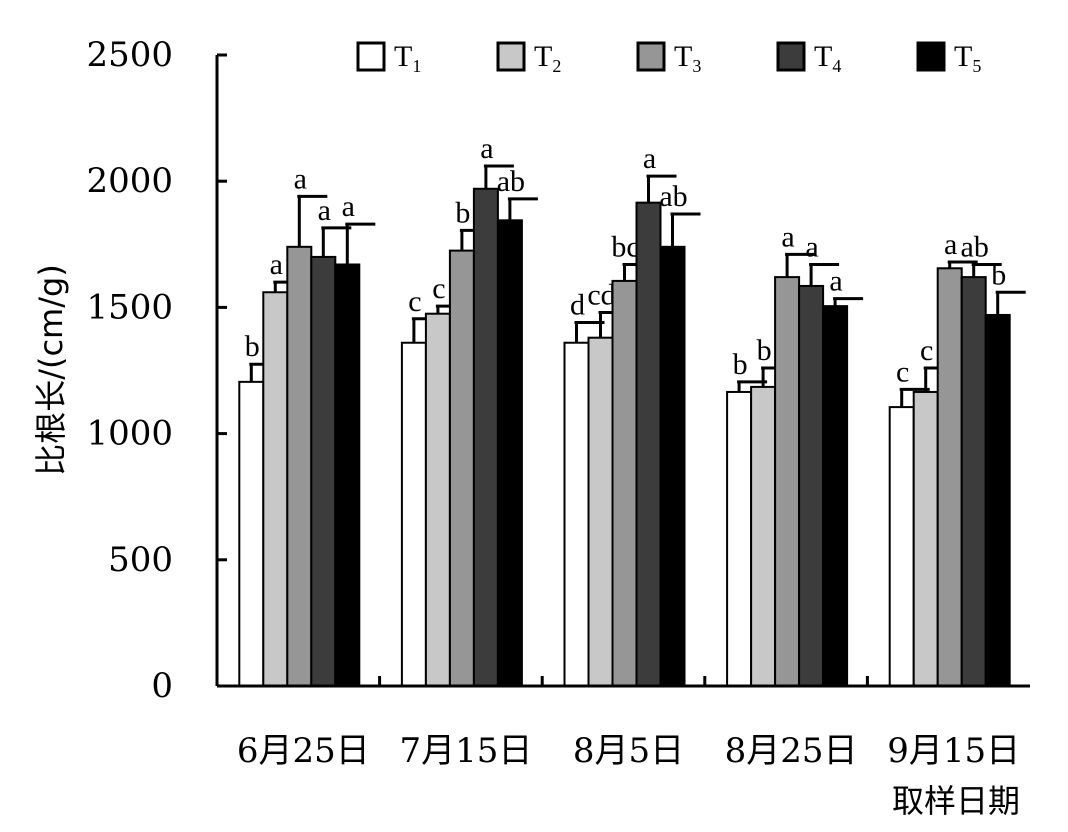  I want to click on y-tick-label: 500, so click(140, 560).